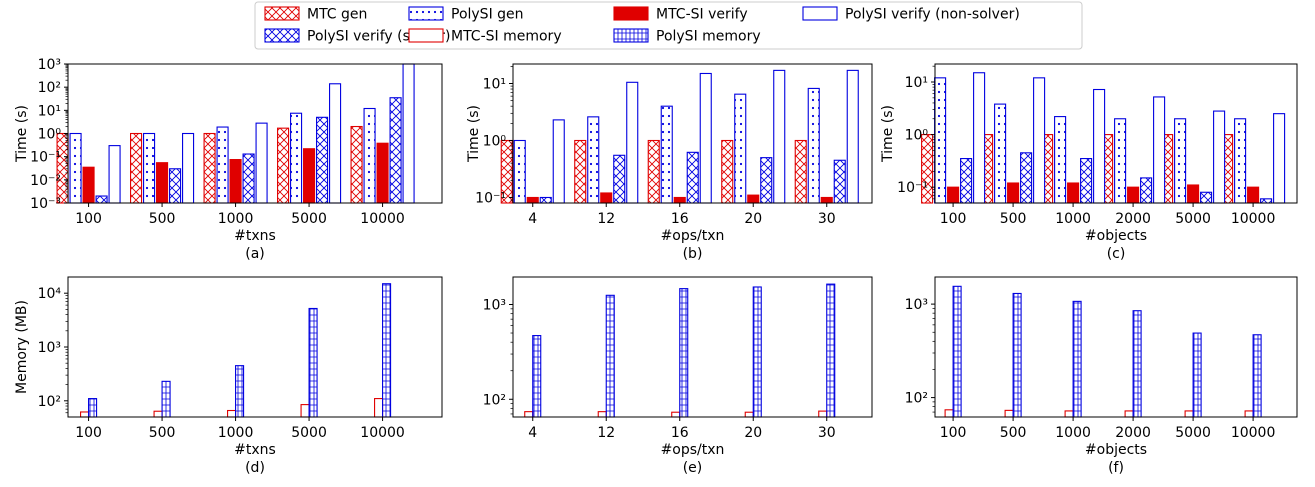 The height and width of the screenshot is (487, 1315). What do you see at coordinates (668, 25) in the screenshot?
I see `legend-frame` at bounding box center [668, 25].